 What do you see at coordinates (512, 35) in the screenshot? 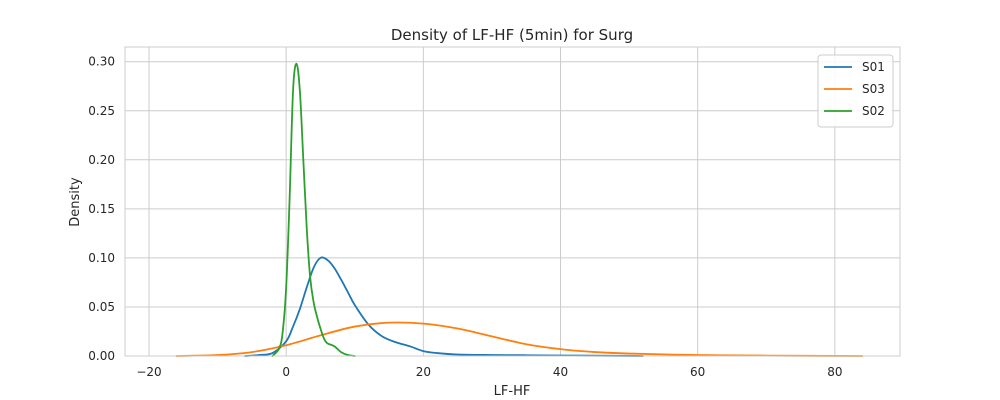
I see `chart-title: Density of LF-HF (5min) for Surg` at bounding box center [512, 35].